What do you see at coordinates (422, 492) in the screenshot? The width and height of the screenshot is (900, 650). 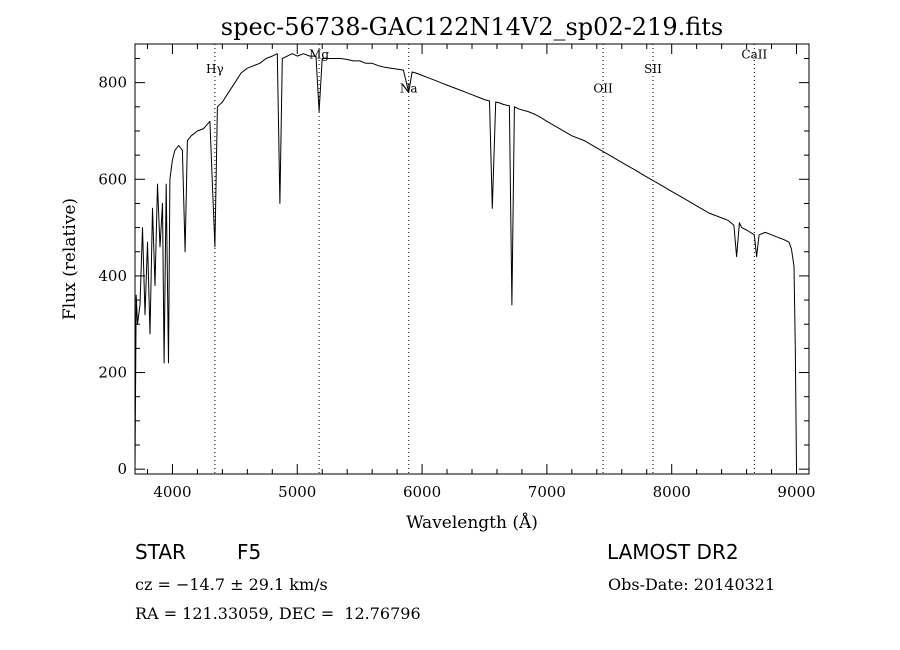 I see `x-tick-label: 6000` at bounding box center [422, 492].